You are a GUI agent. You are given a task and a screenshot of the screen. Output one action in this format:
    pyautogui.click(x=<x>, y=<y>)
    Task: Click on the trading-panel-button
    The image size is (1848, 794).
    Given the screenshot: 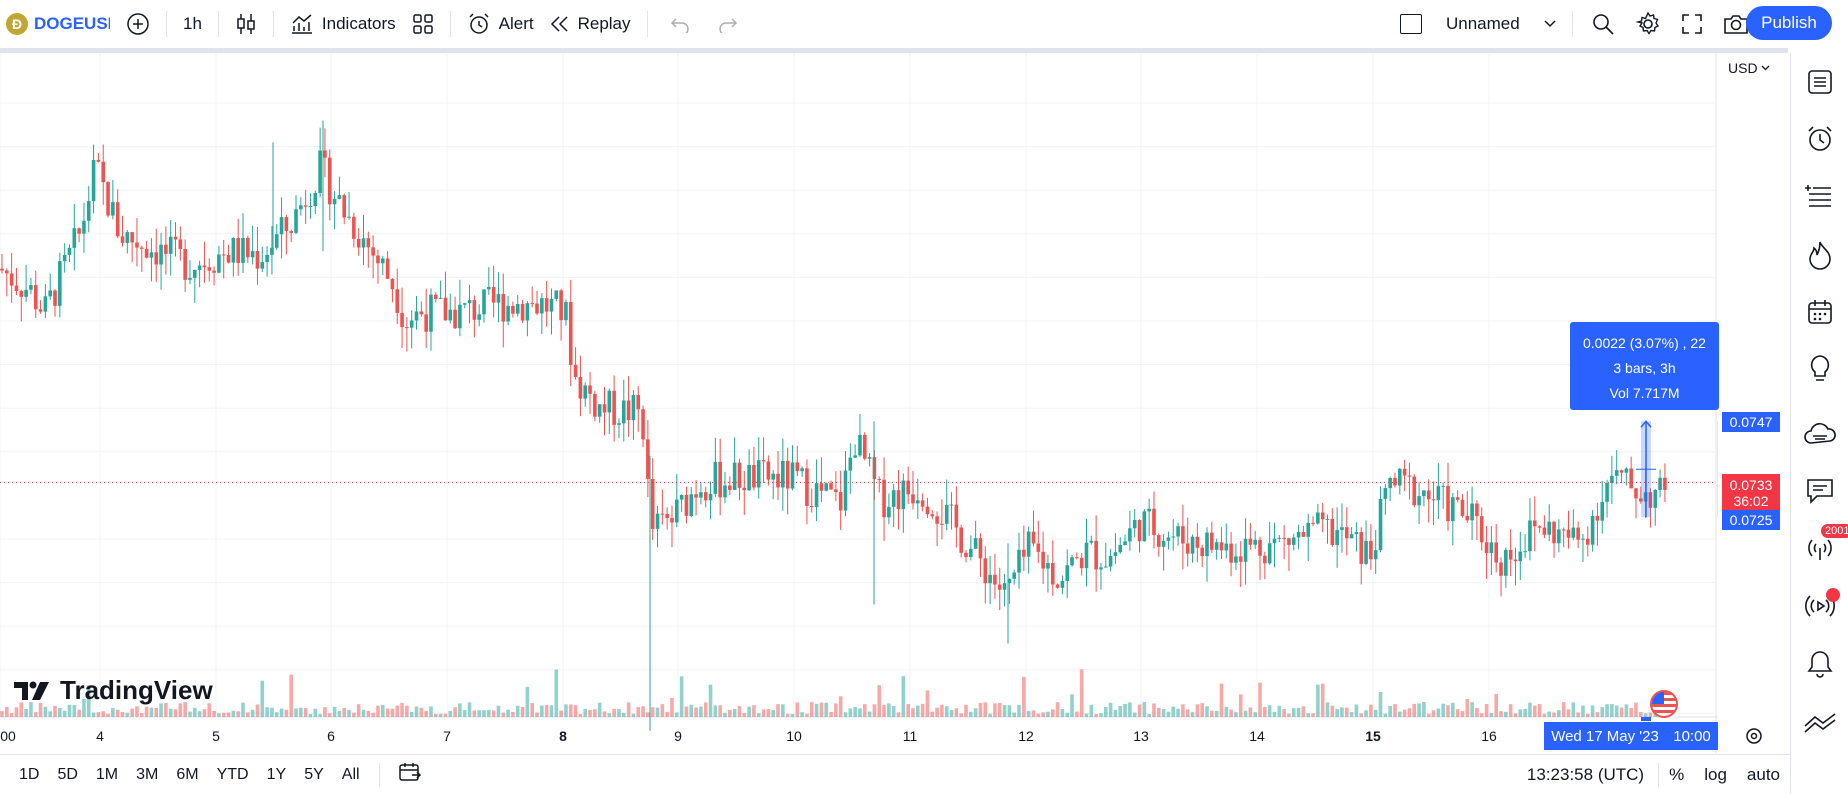 What is the action you would take?
    pyautogui.click(x=1820, y=723)
    